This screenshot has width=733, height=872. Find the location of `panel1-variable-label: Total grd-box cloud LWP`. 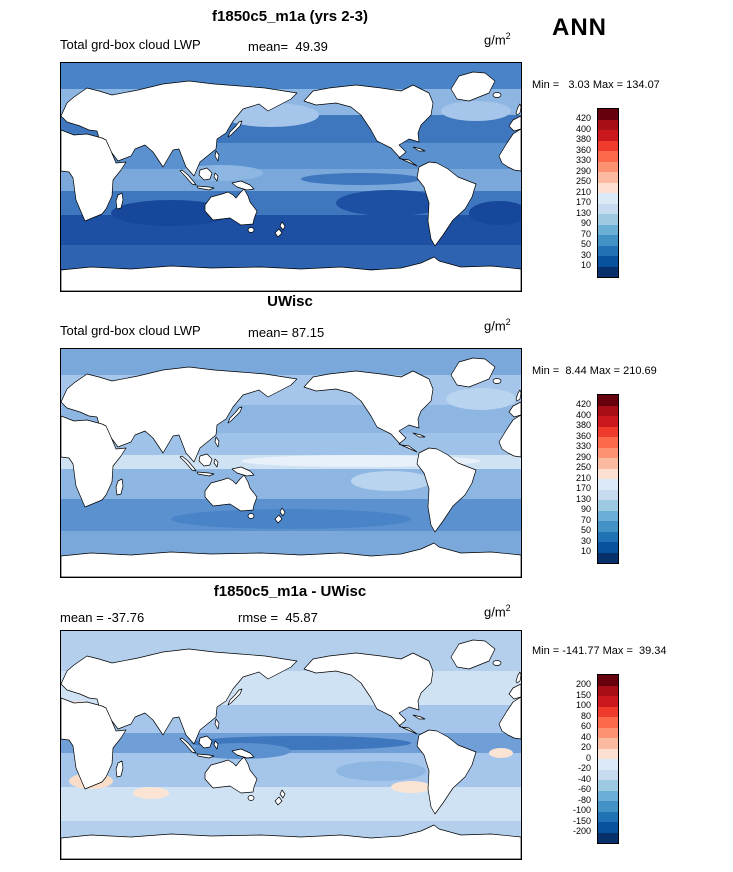

panel1-variable-label: Total grd-box cloud LWP is located at coordinates (130, 44).